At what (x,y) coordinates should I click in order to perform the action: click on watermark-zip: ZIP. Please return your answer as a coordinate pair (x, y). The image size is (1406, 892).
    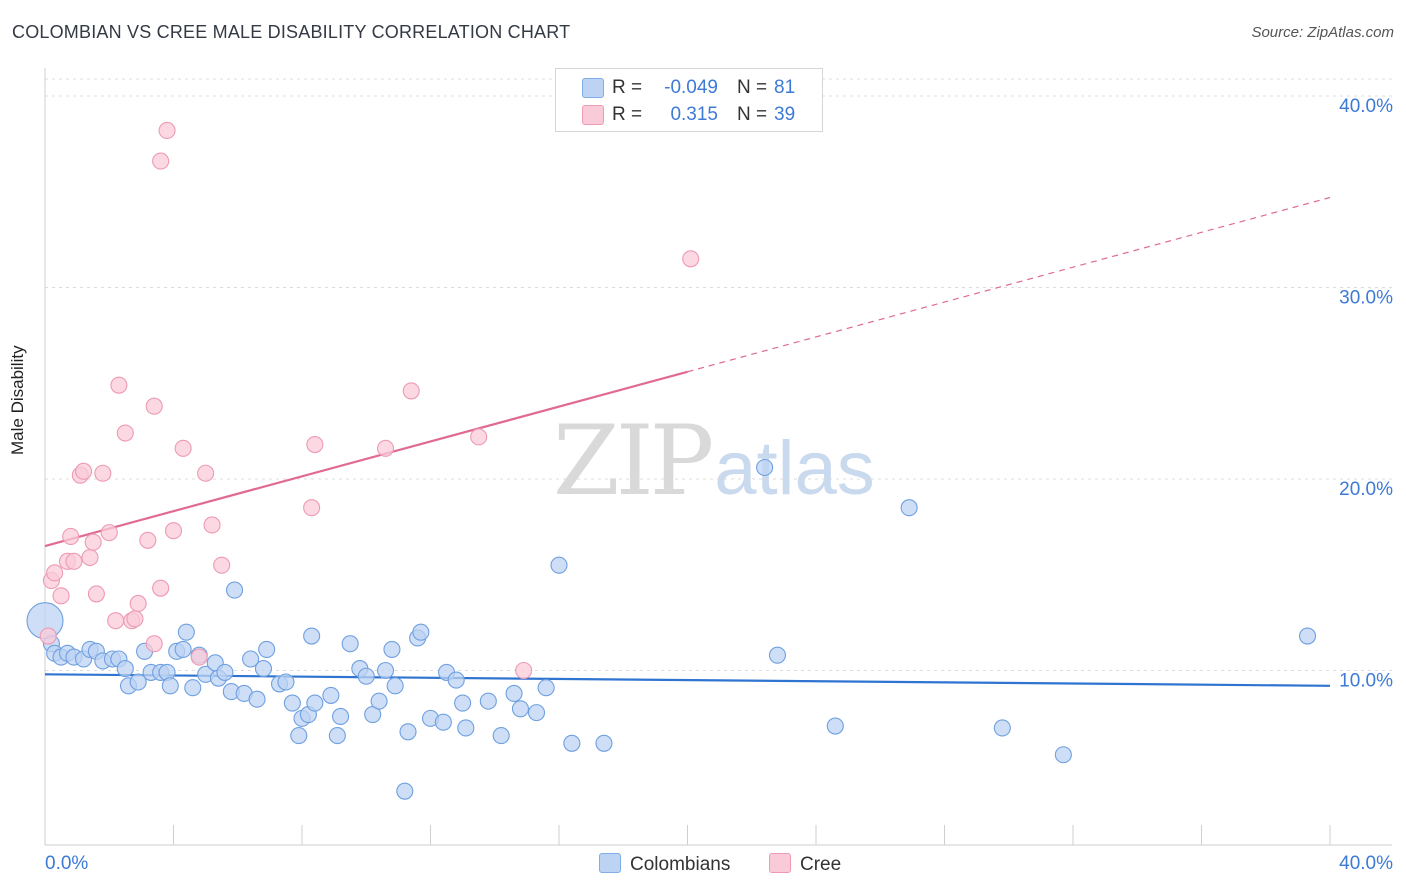
    Looking at the image, I should click on (633, 461).